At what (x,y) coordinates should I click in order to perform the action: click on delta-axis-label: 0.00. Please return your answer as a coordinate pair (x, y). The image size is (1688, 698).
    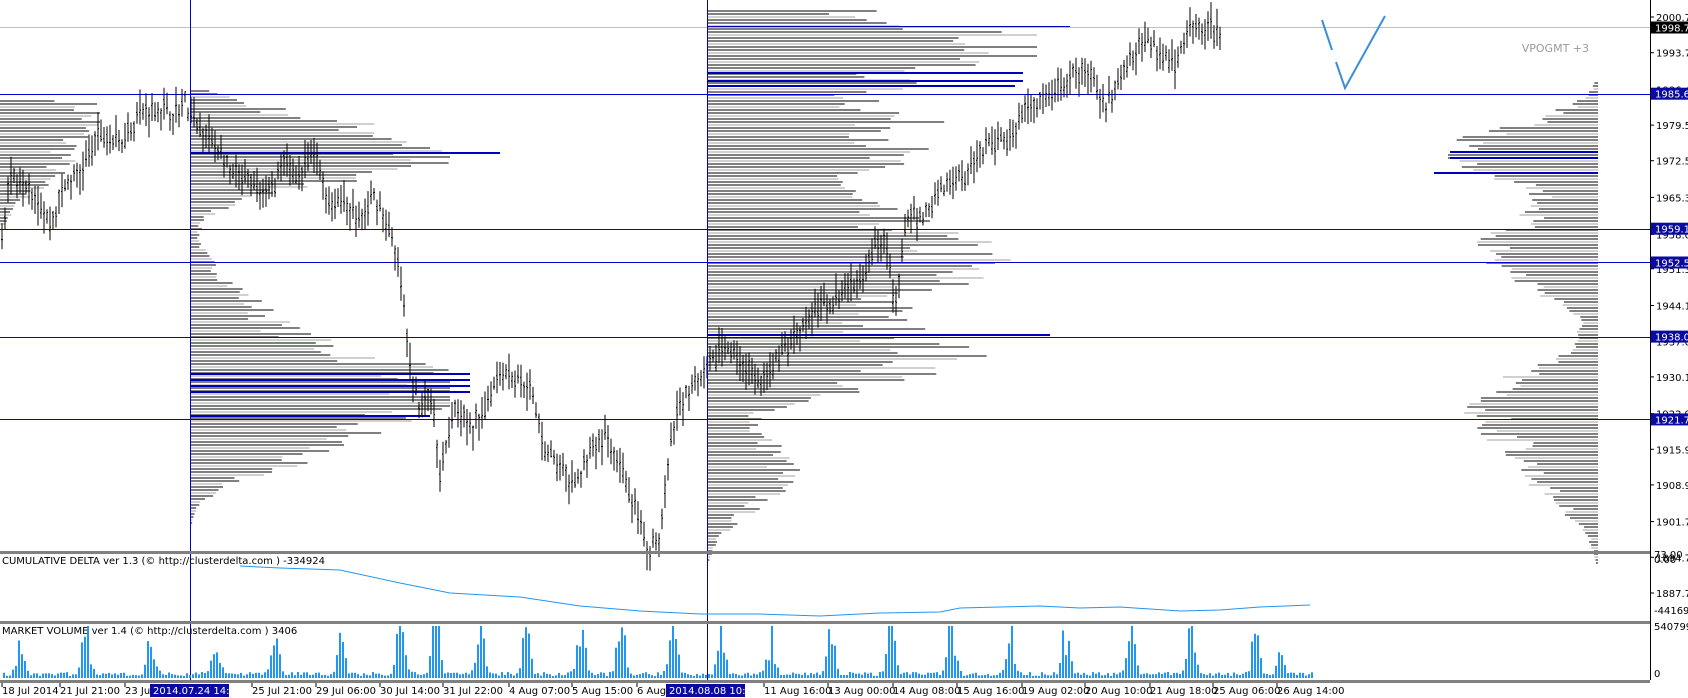
    Looking at the image, I should click on (1665, 560).